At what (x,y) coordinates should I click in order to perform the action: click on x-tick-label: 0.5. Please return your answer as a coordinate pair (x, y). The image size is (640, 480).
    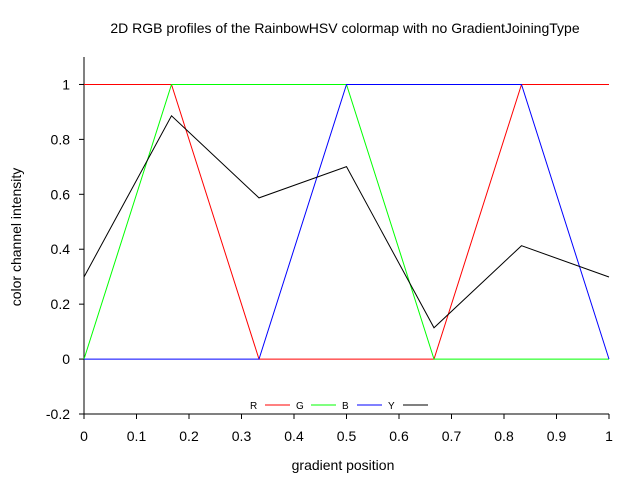
    Looking at the image, I should click on (347, 436).